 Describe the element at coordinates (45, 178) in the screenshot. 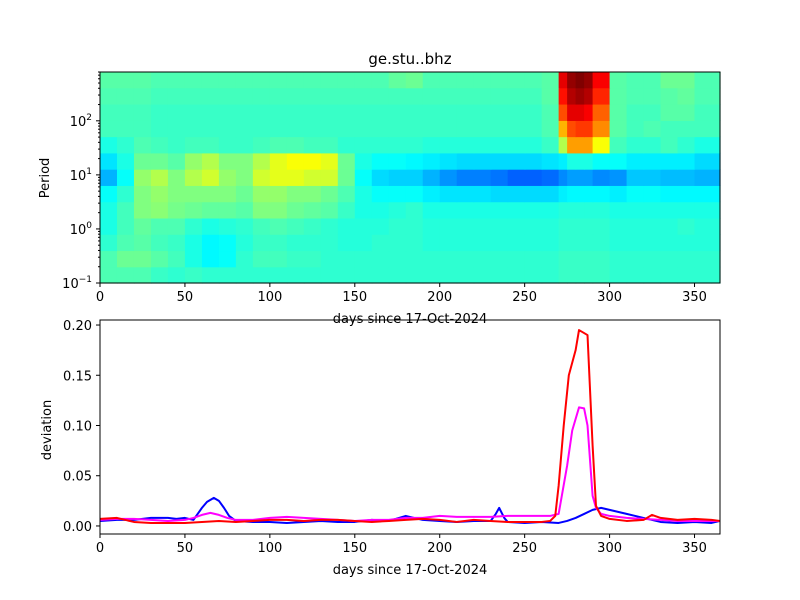

I see `heatmap-y-axis-label: Period` at that location.